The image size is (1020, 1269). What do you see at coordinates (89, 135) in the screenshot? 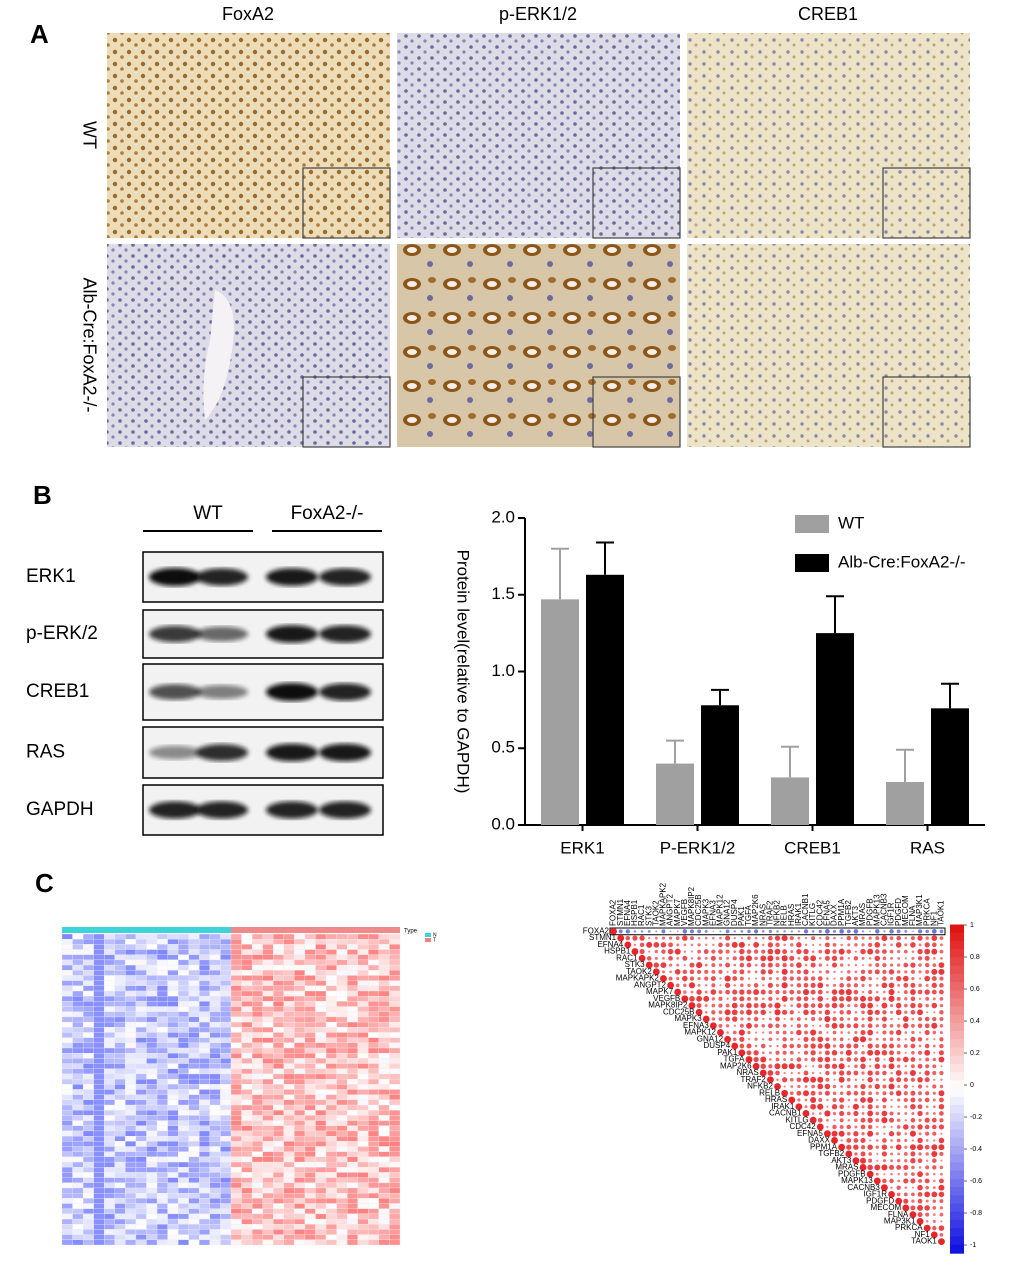
I see `row-label: WT` at bounding box center [89, 135].